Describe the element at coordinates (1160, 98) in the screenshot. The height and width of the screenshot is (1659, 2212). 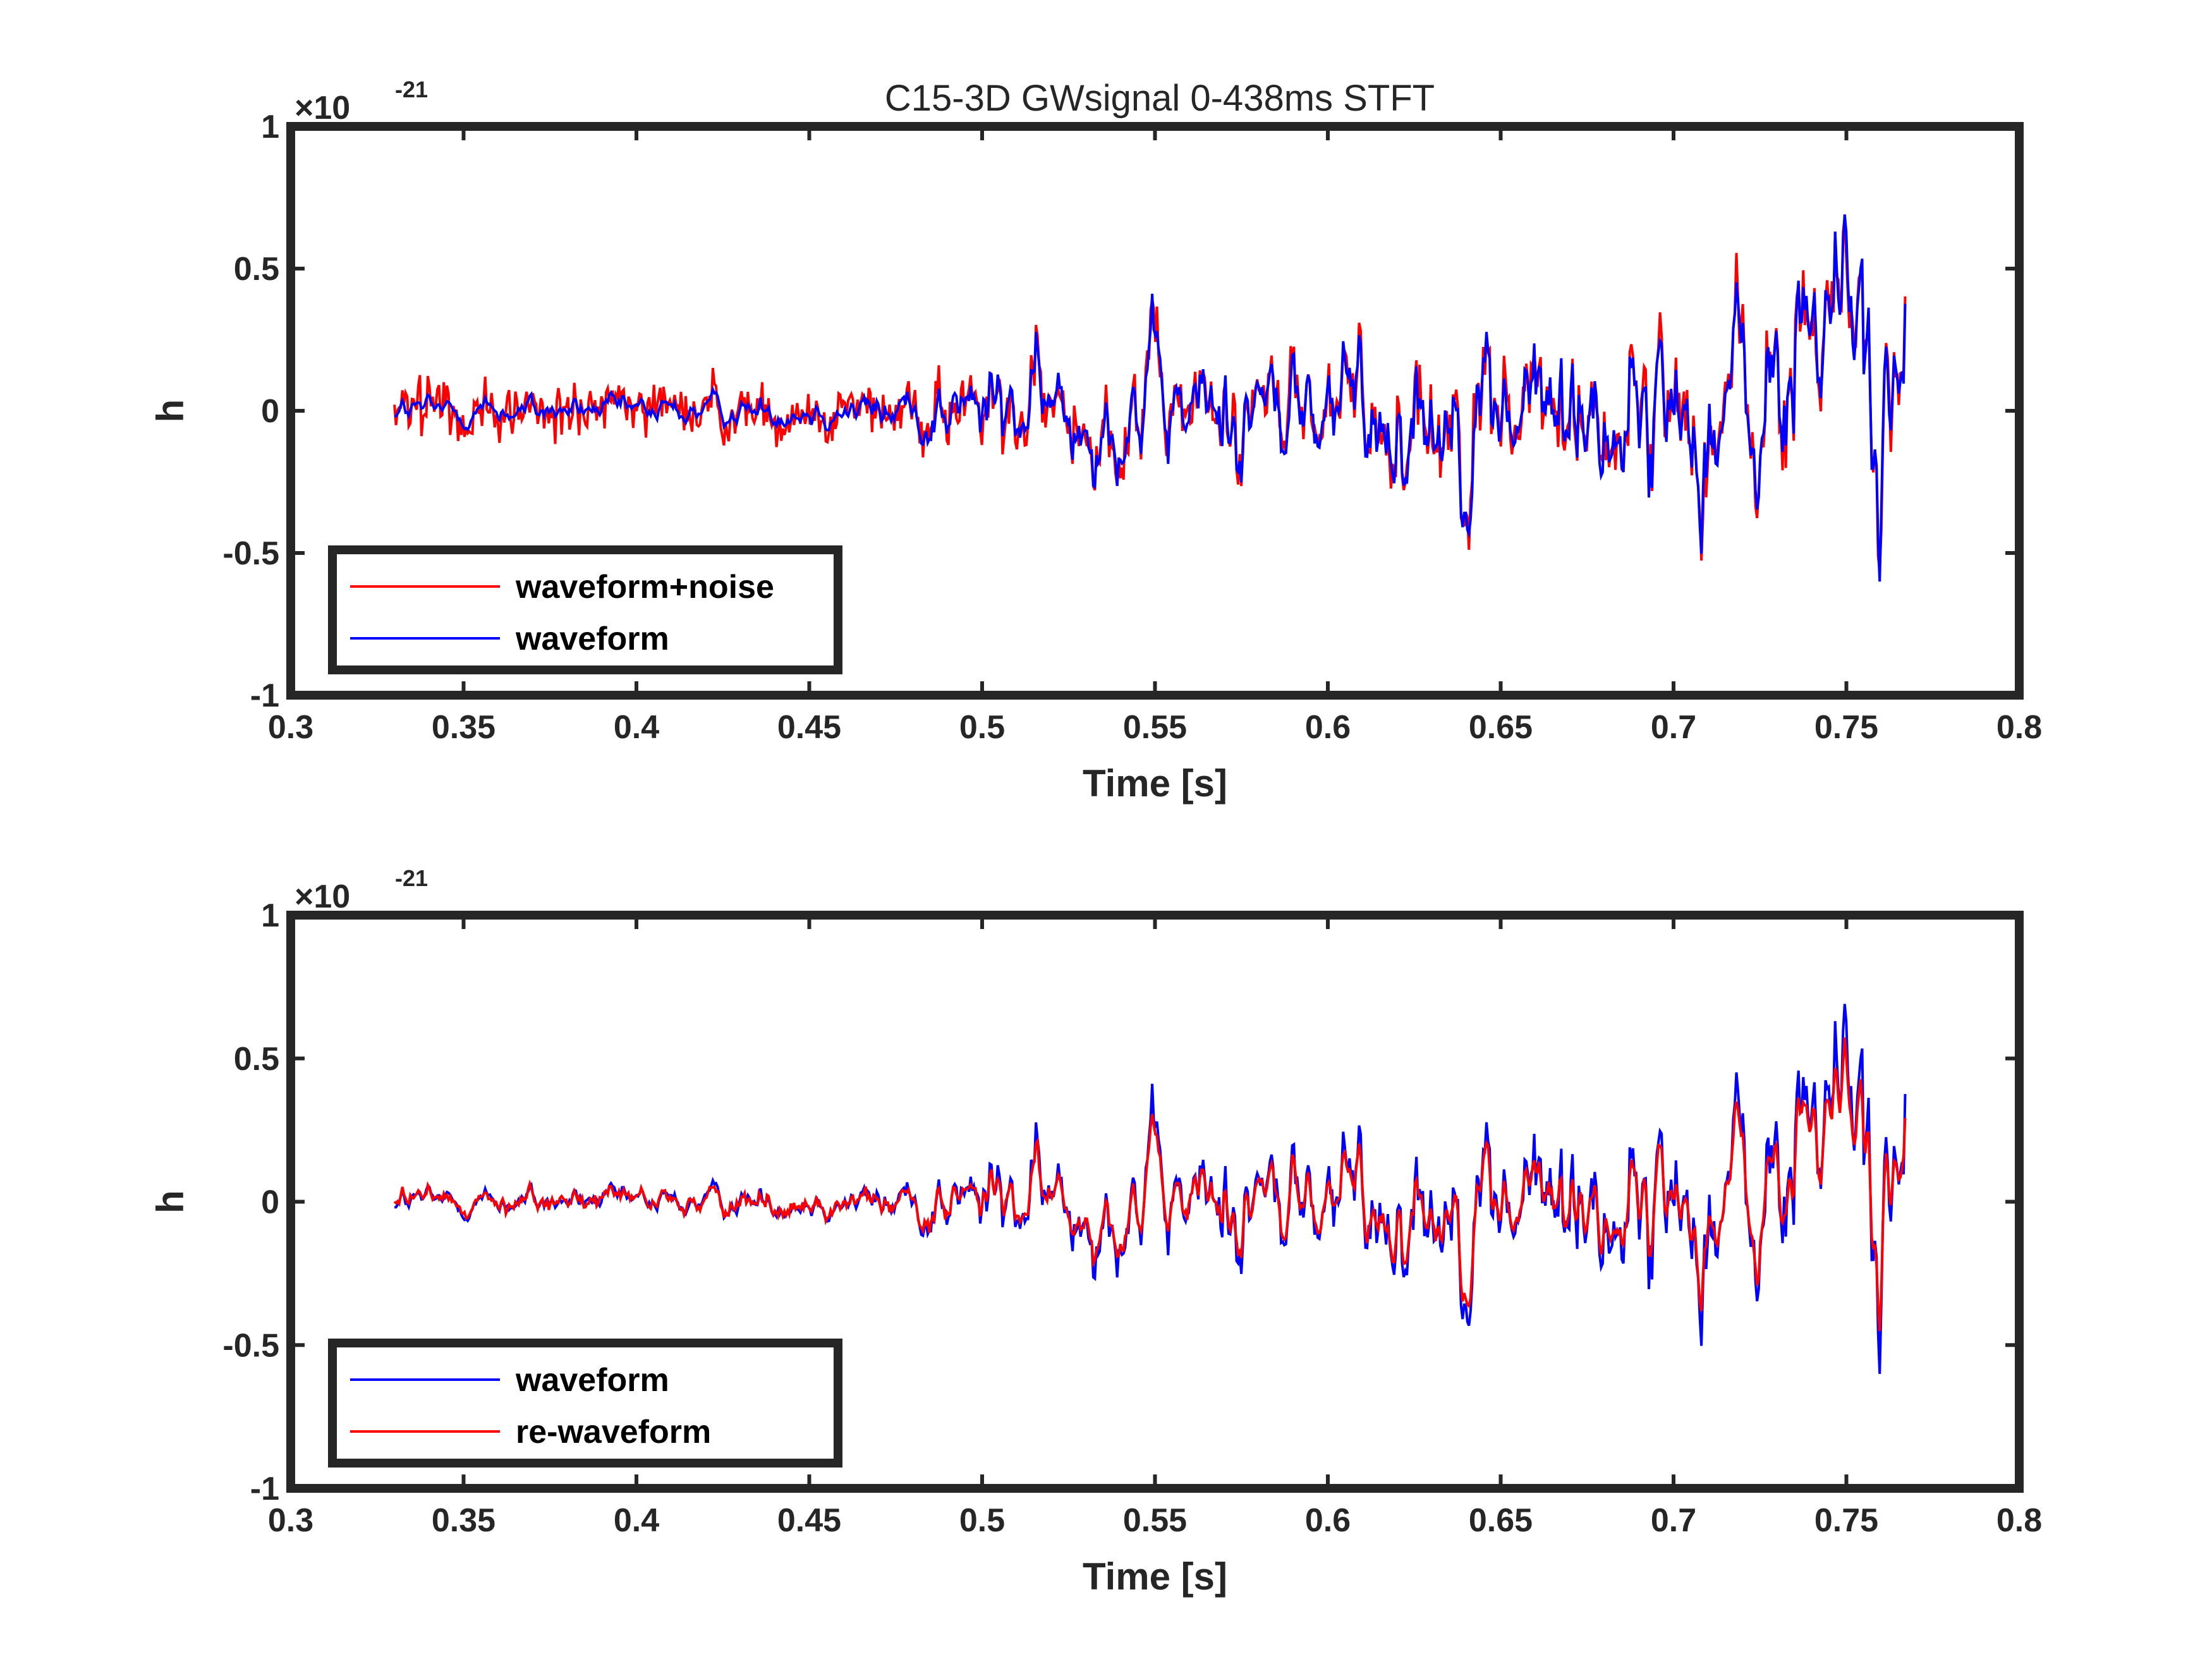
I see `chart-title: C15-3D GWsignal 0-438ms STFT` at that location.